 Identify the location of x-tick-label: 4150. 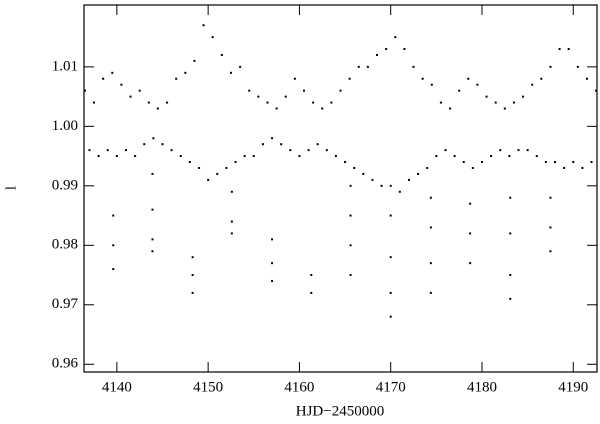
(208, 387).